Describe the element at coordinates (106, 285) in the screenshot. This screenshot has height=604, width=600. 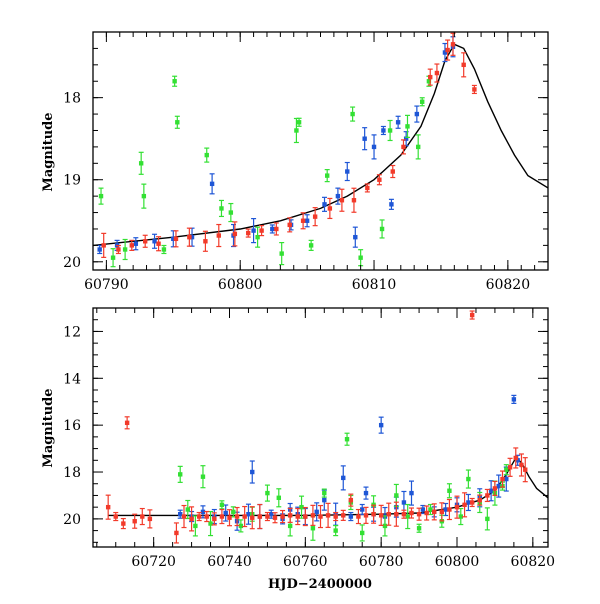
I see `x-tick-label: 60790` at that location.